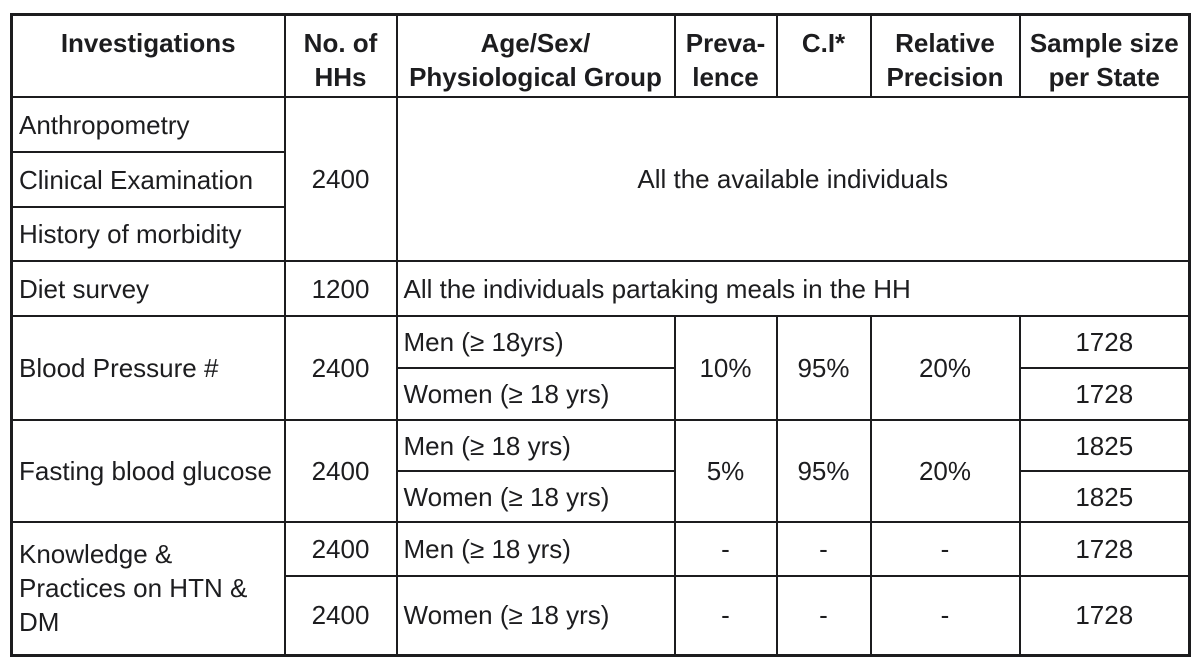 Image resolution: width=1193 pixels, height=665 pixels. Describe the element at coordinates (823, 368) in the screenshot. I see `cell-blood-pressure-ci: 95%` at that location.